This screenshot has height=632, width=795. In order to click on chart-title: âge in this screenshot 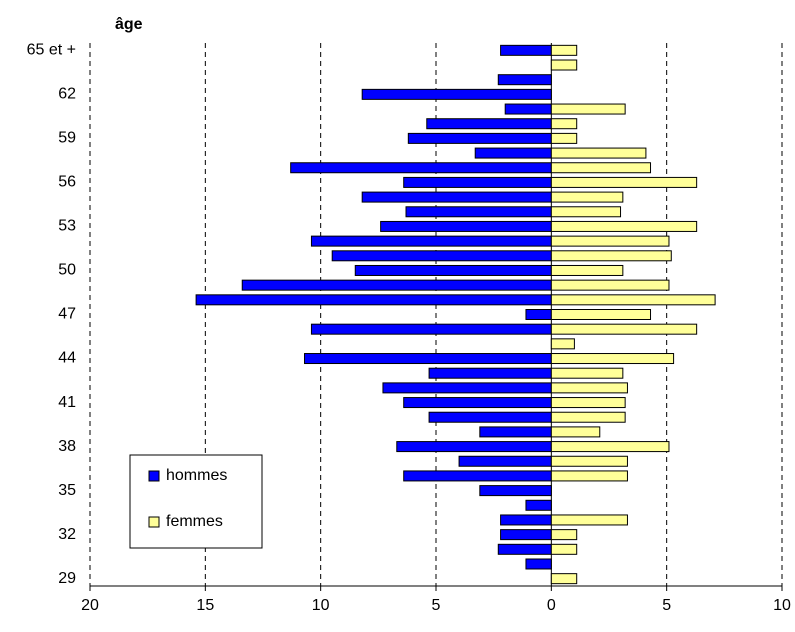, I will do `click(129, 24)`.